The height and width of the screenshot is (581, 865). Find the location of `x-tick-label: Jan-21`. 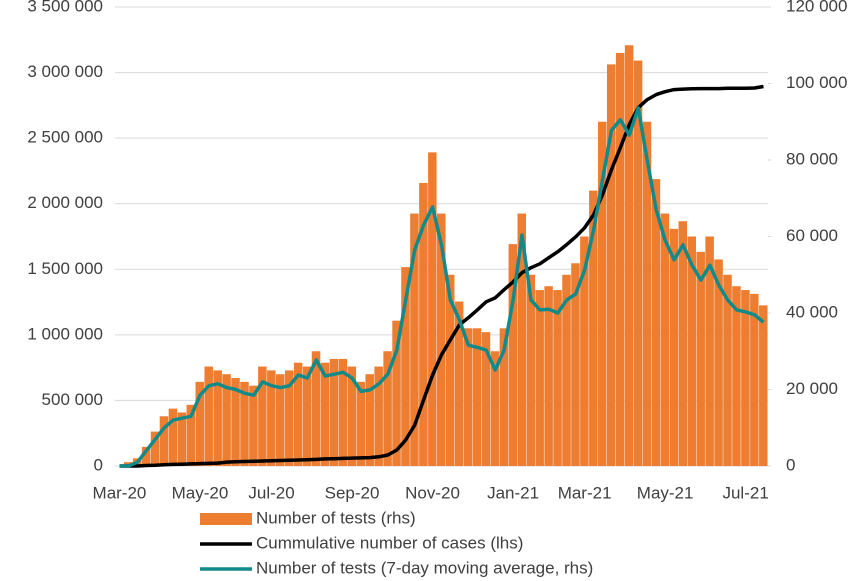

x-tick-label: Jan-21 is located at coordinates (513, 492).